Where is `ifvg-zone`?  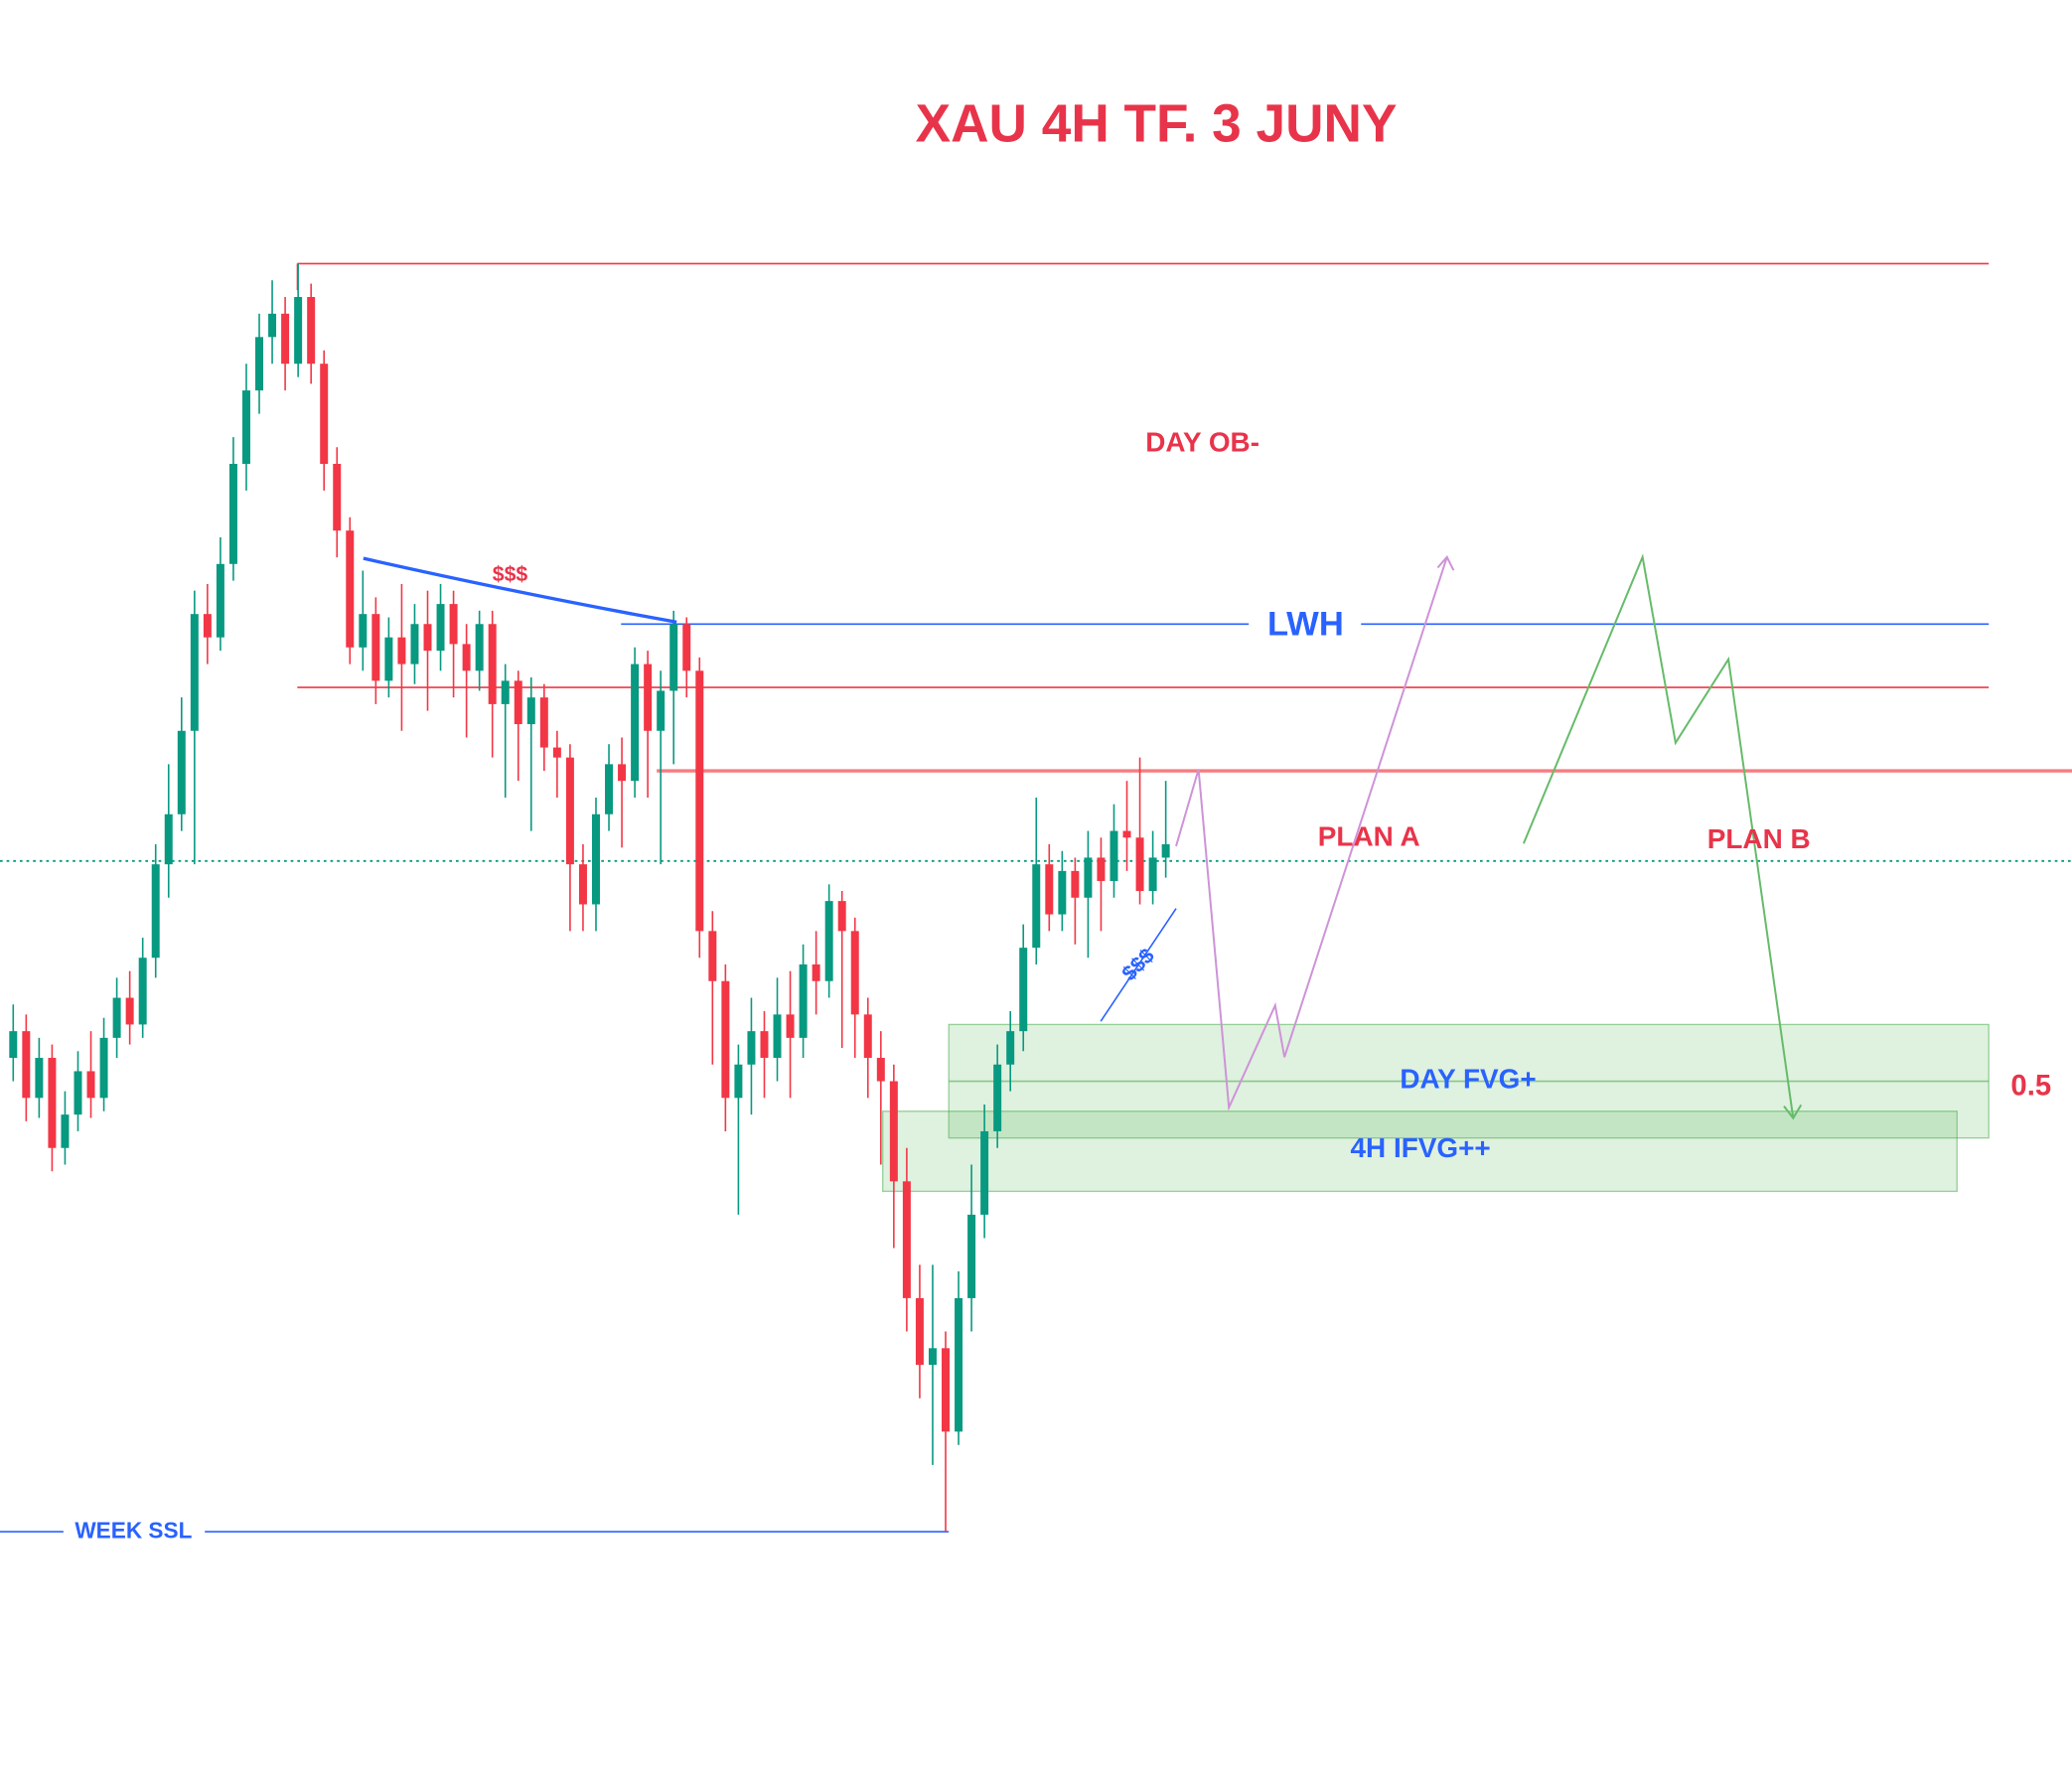 ifvg-zone is located at coordinates (1420, 1151).